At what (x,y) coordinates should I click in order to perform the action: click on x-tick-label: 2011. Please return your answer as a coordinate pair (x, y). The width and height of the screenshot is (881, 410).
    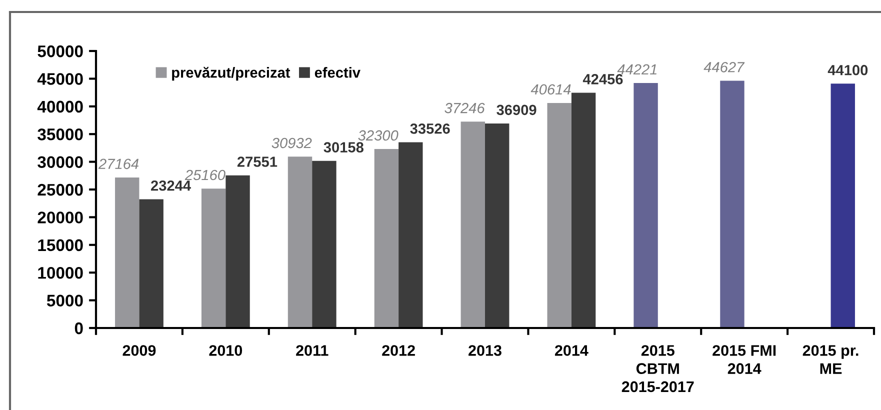
    Looking at the image, I should click on (312, 350).